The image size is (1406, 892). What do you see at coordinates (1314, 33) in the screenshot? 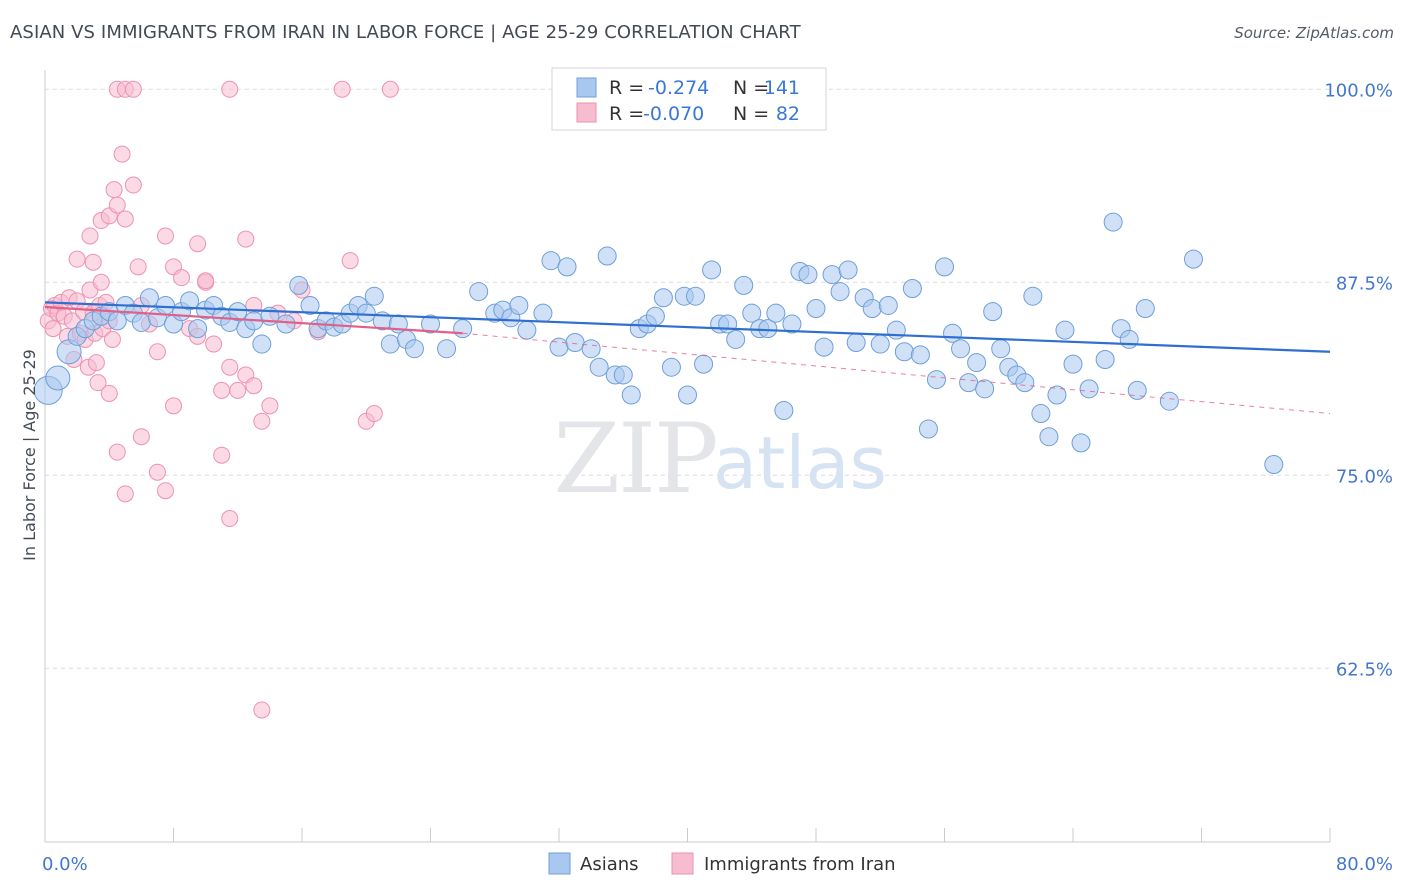
I see `source-credit: Source: ZipAtlas.com` at bounding box center [1314, 33].